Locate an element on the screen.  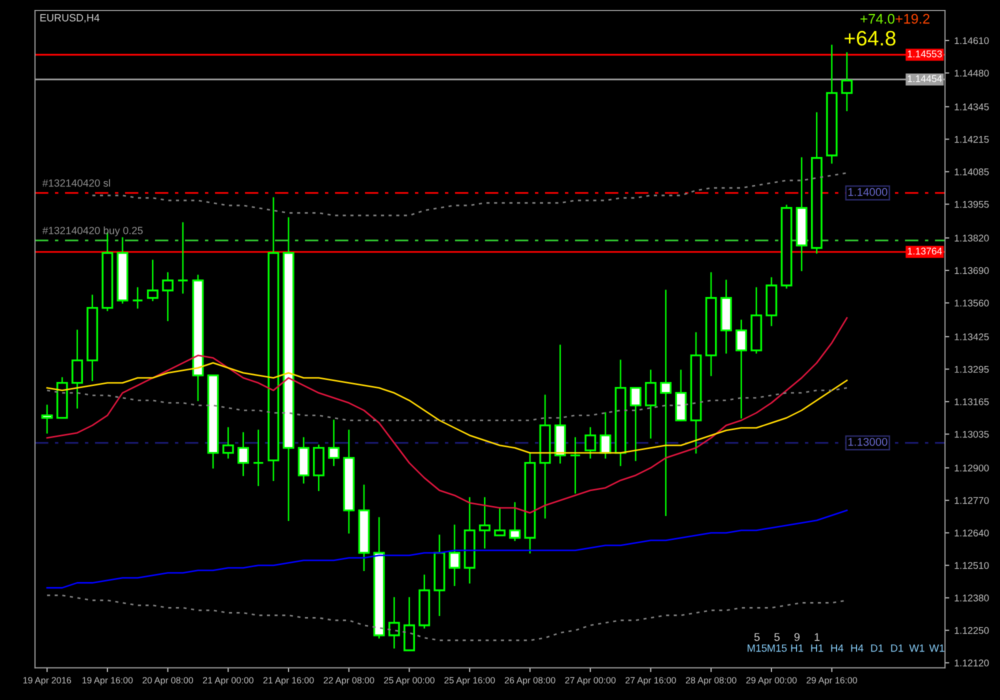
y-tick-label: 1.12640 is located at coordinates (971, 533).